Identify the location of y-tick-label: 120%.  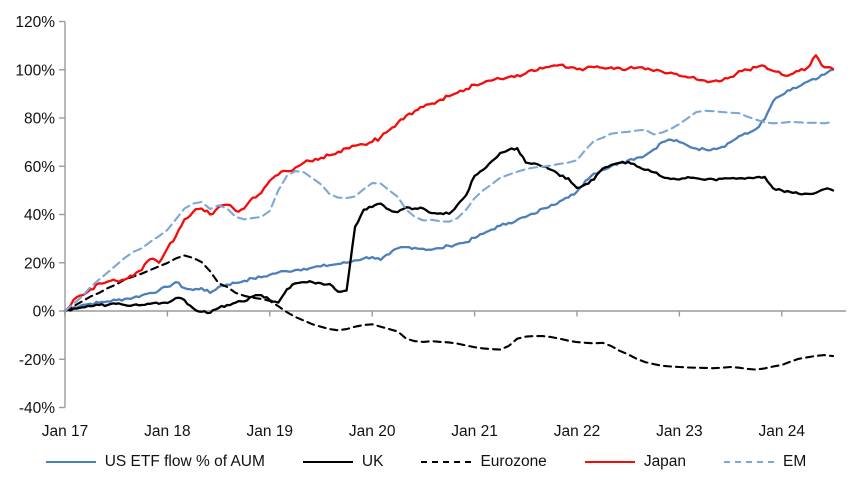
(35, 22).